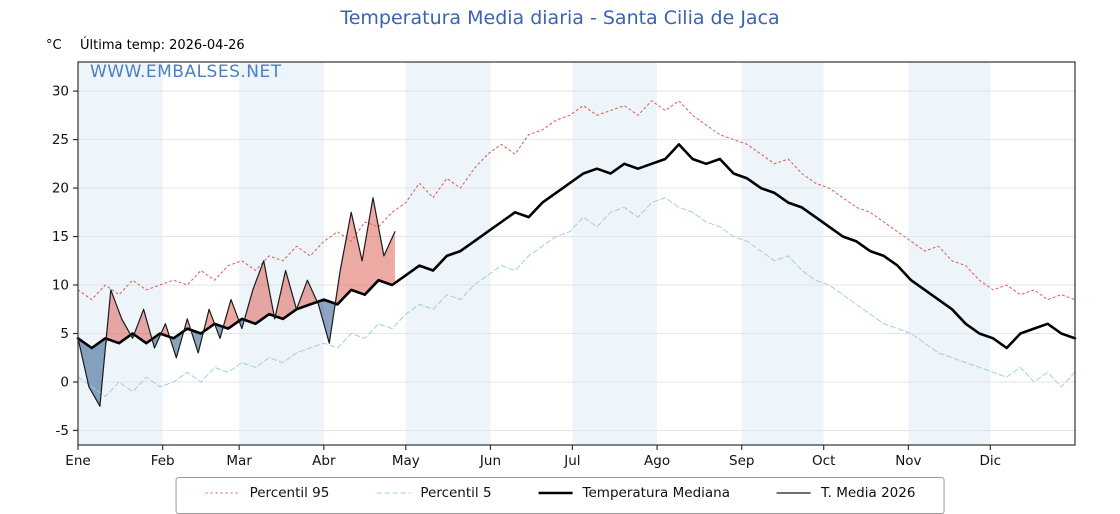 The image size is (1120, 514). Describe the element at coordinates (60, 286) in the screenshot. I see `y-tick-label: 10` at that location.